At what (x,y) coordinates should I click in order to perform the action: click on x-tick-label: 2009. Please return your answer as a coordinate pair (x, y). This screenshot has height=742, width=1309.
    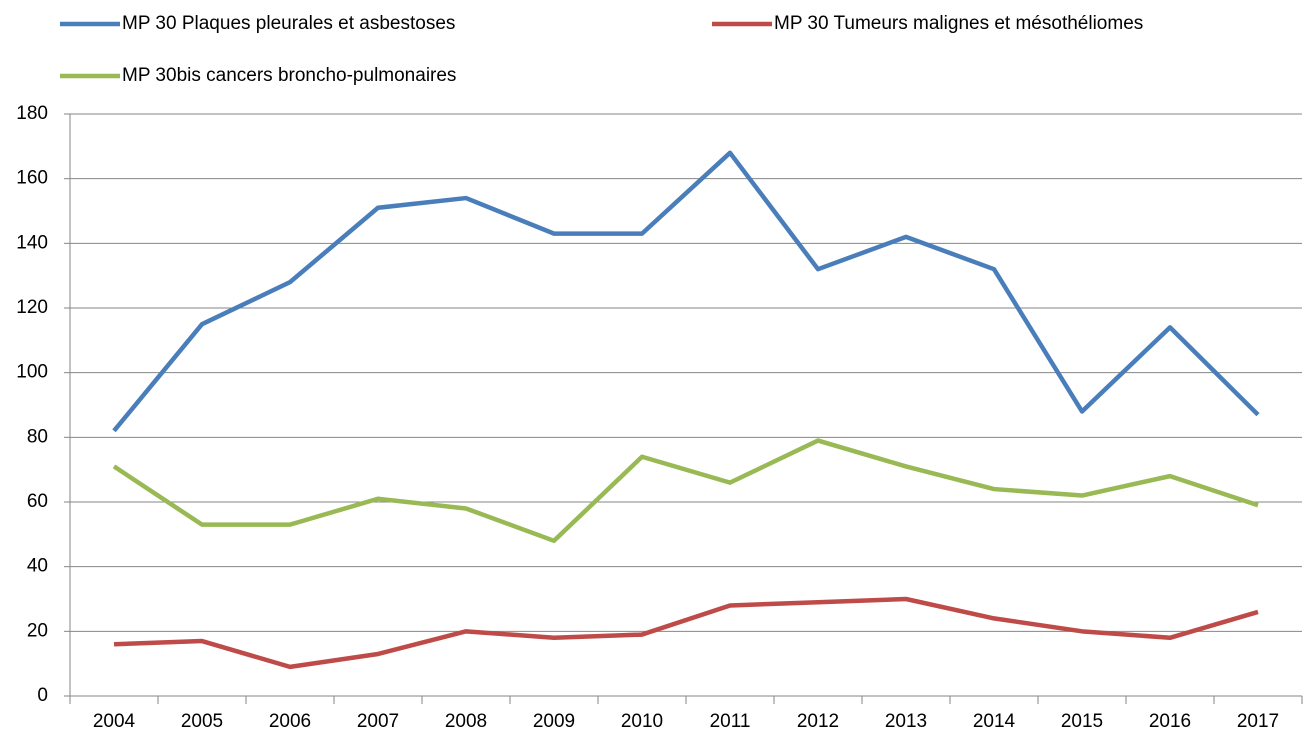
    Looking at the image, I should click on (554, 721).